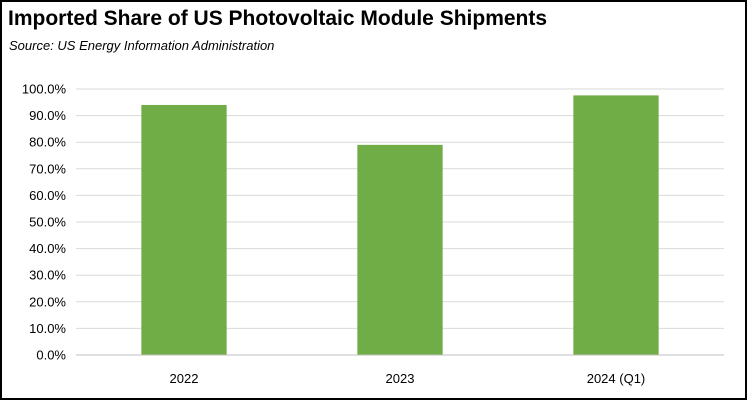 The width and height of the screenshot is (747, 400). What do you see at coordinates (400, 378) in the screenshot?
I see `x-tick-label: 2023` at bounding box center [400, 378].